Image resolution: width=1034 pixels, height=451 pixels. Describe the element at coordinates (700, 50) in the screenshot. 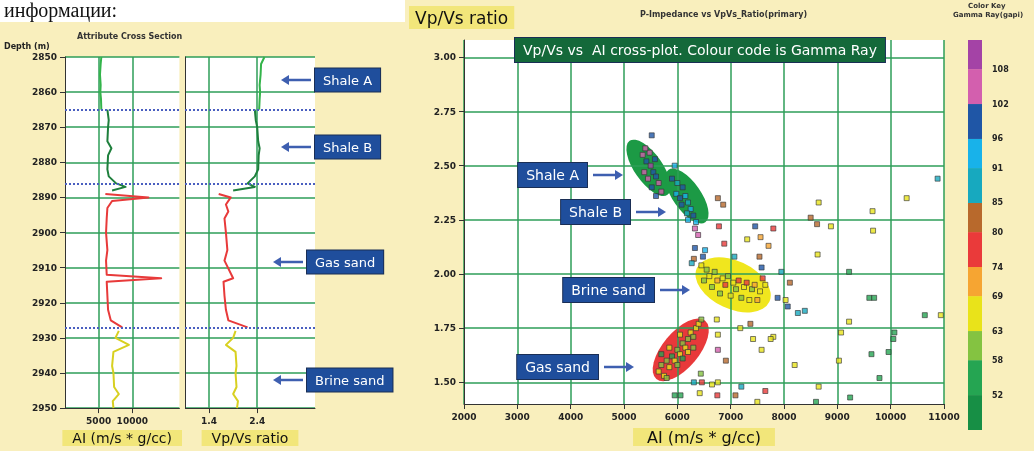

I see `annotation: Vp/Vs vs AI cross-plot. Colour code is Gamma Ray` at that location.